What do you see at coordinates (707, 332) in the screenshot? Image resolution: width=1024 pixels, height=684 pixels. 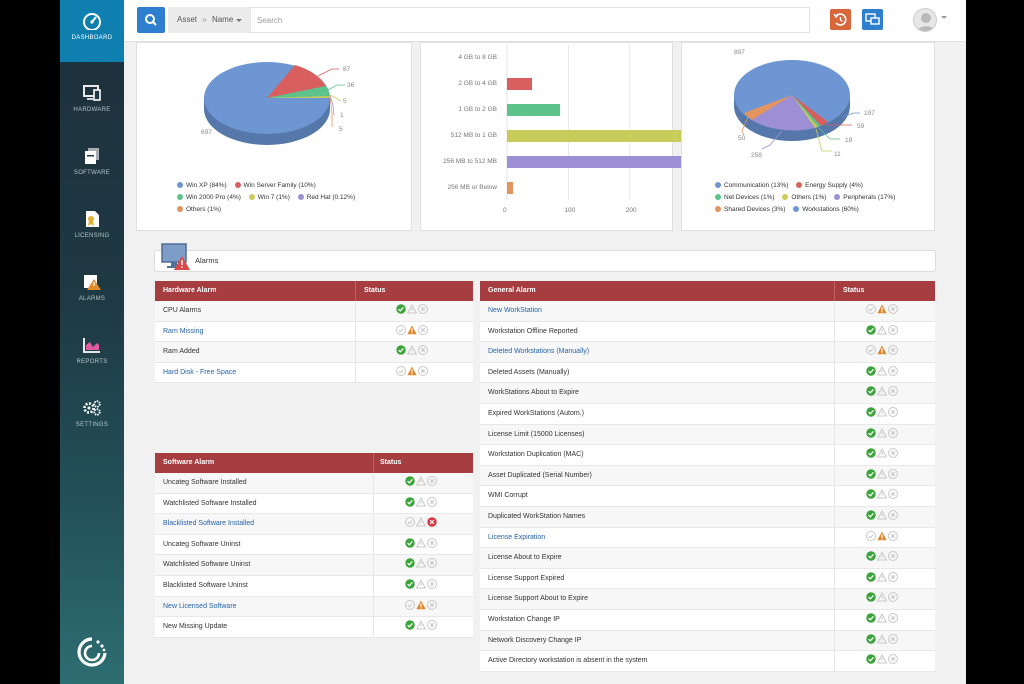 I see `table-row: Workstation Offline Reported` at bounding box center [707, 332].